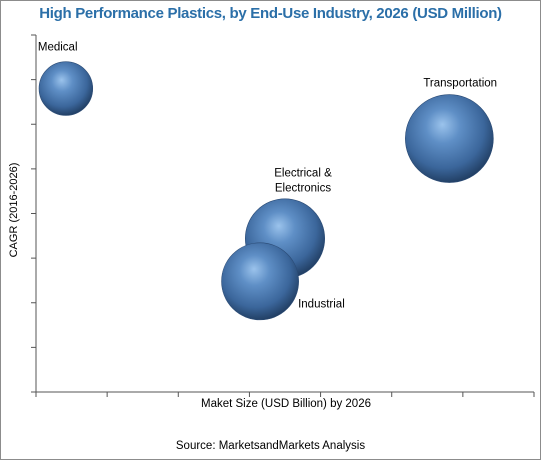 The image size is (541, 460). Describe the element at coordinates (285, 404) in the screenshot. I see `x-axis-label: Maket Size (USD Billion) by 2026` at that location.